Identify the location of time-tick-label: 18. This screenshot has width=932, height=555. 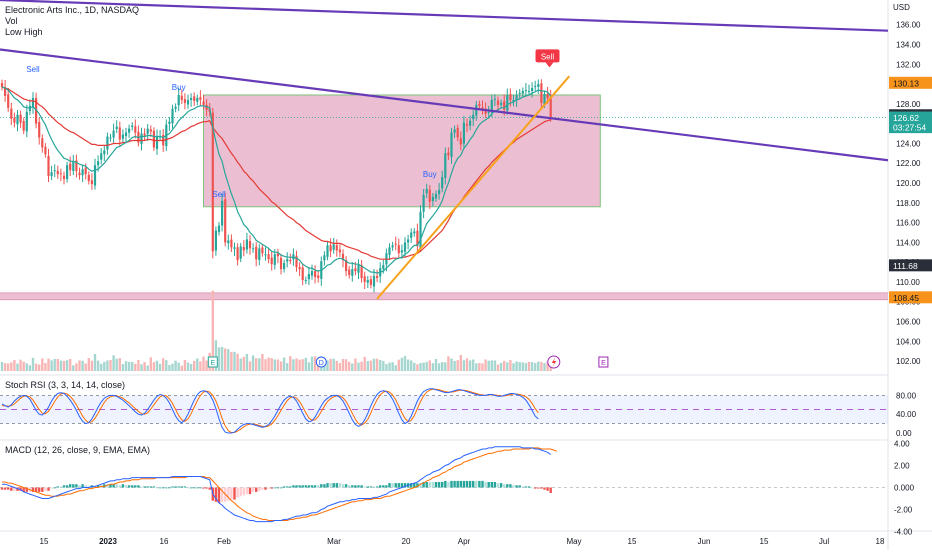
(880, 541).